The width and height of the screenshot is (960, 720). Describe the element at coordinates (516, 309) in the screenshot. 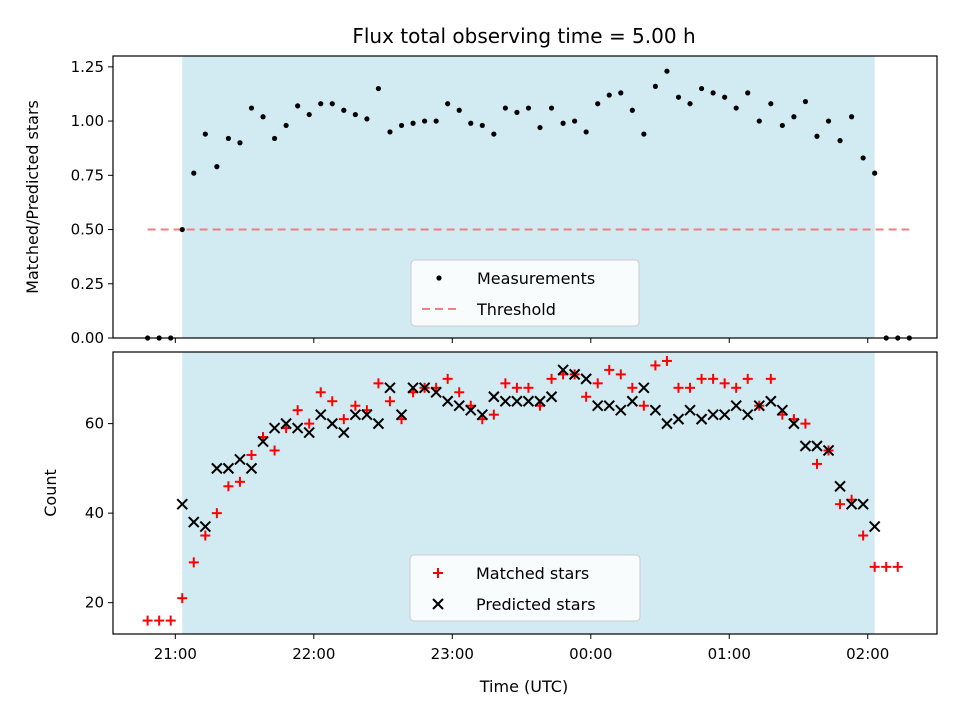

I see `legend-label: Threshold` at that location.